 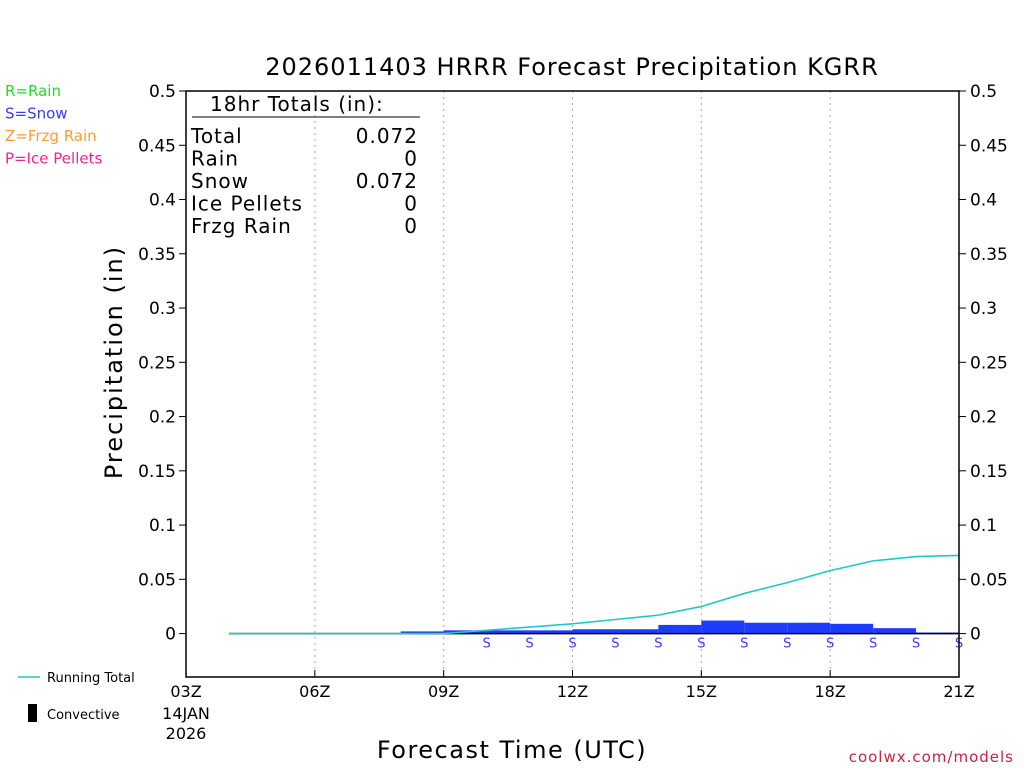 I want to click on running-total-legend-label: Running Total, so click(x=91, y=678).